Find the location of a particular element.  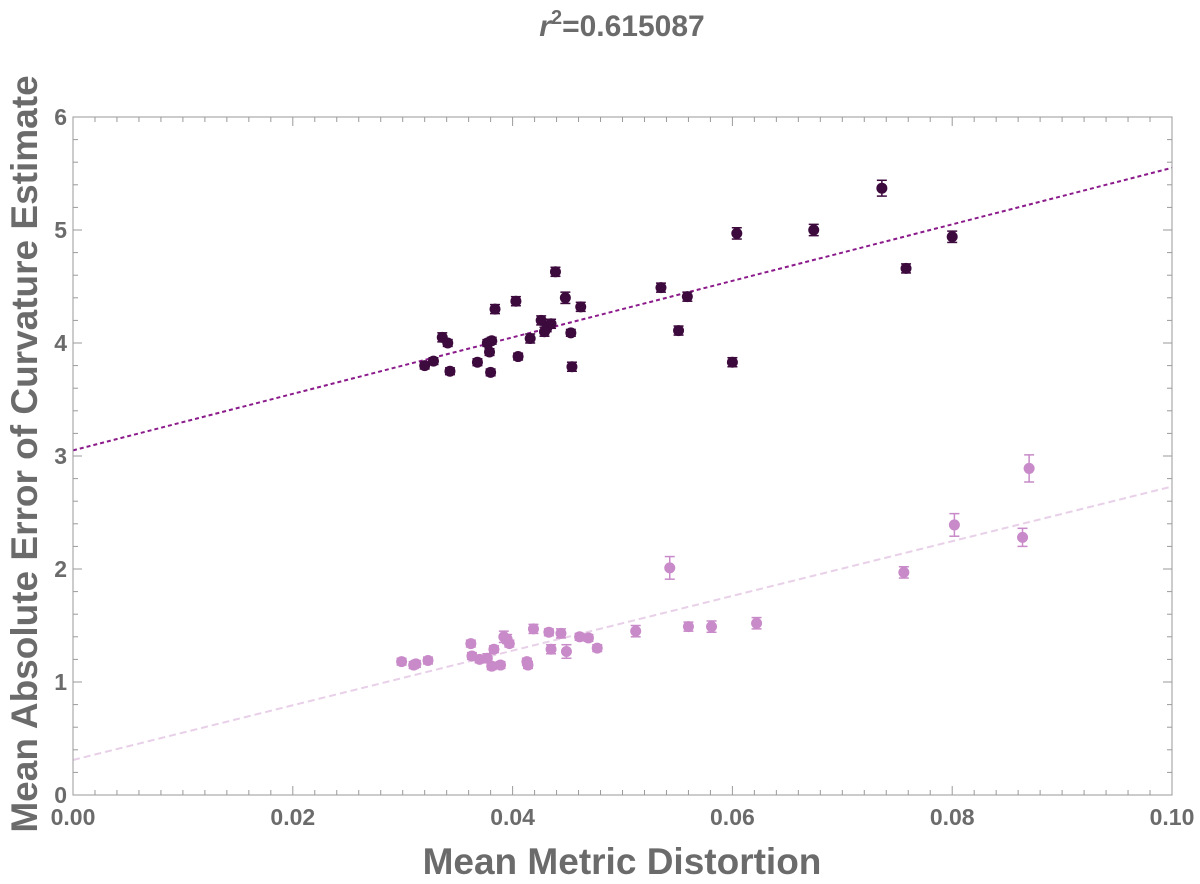

x-tick-label: 0.06 is located at coordinates (732, 817).